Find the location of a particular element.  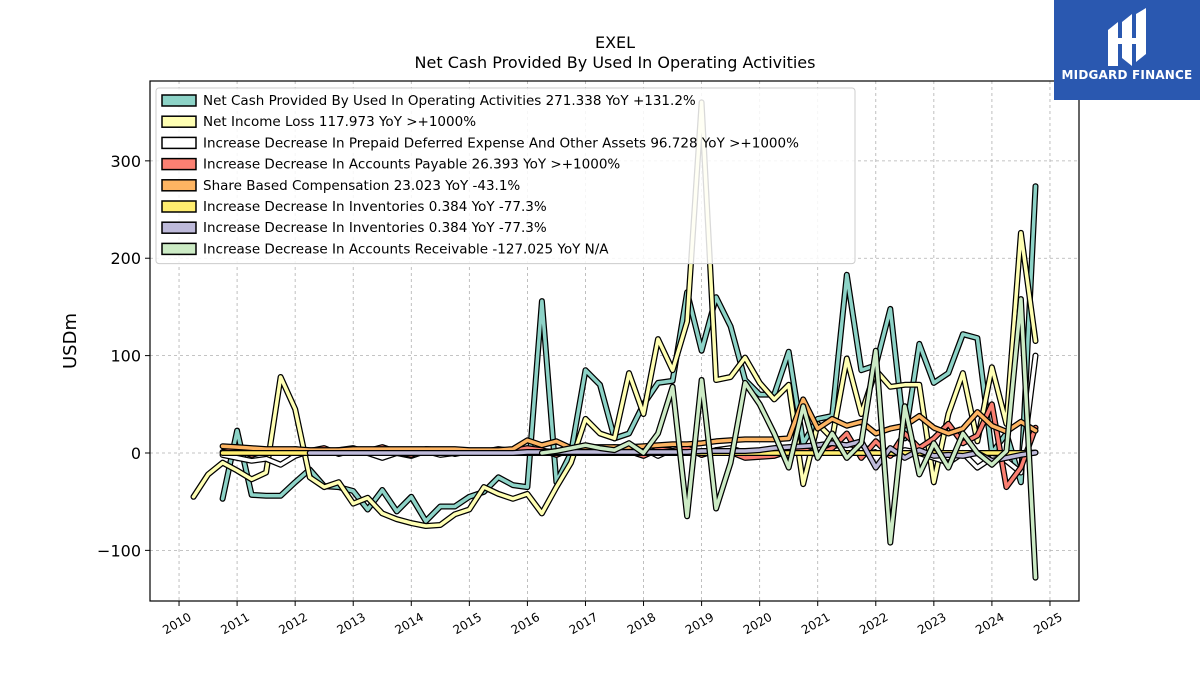

y-tick-label: 200 is located at coordinates (125, 258).